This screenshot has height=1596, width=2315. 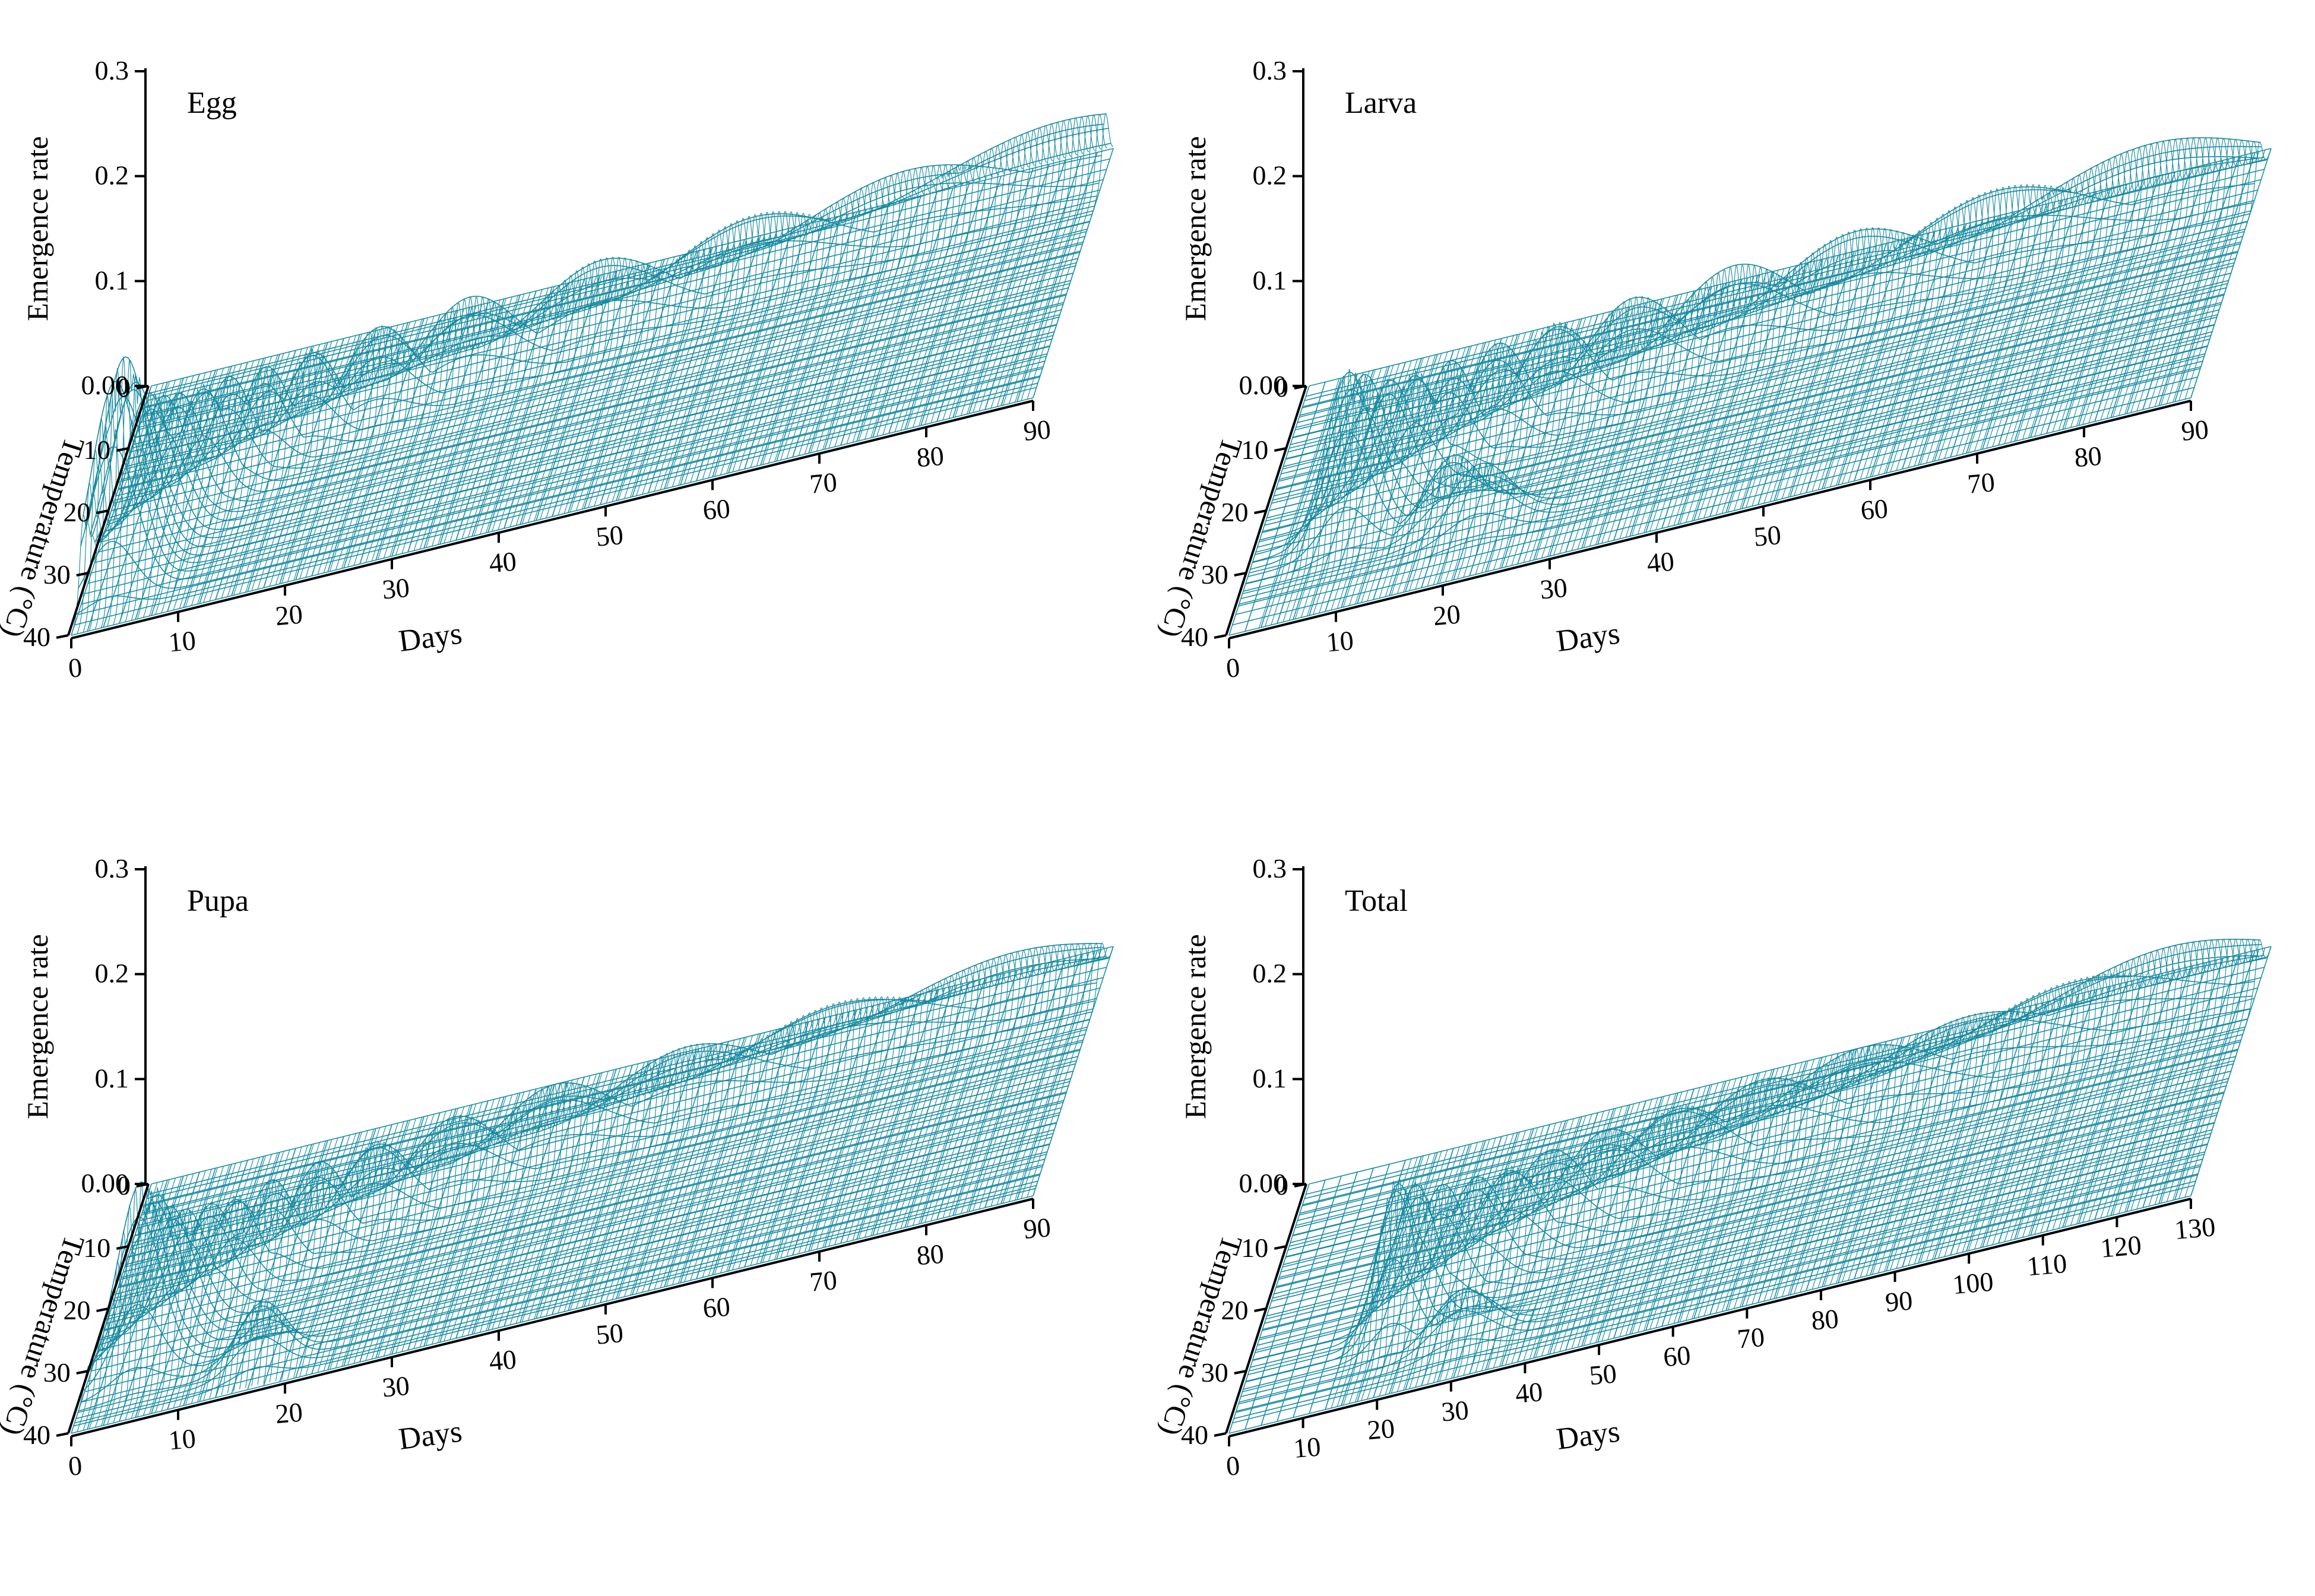 What do you see at coordinates (1037, 1228) in the screenshot?
I see `day-tick-label: 90` at bounding box center [1037, 1228].